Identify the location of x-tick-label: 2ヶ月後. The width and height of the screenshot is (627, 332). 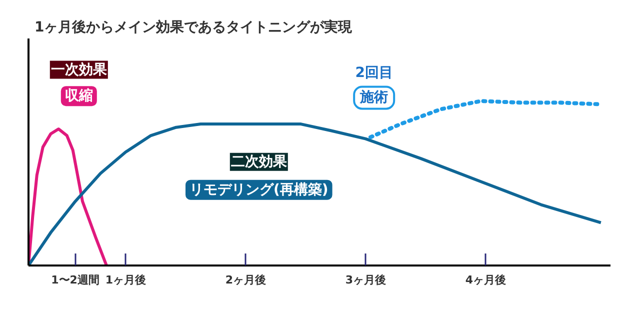
(245, 280).